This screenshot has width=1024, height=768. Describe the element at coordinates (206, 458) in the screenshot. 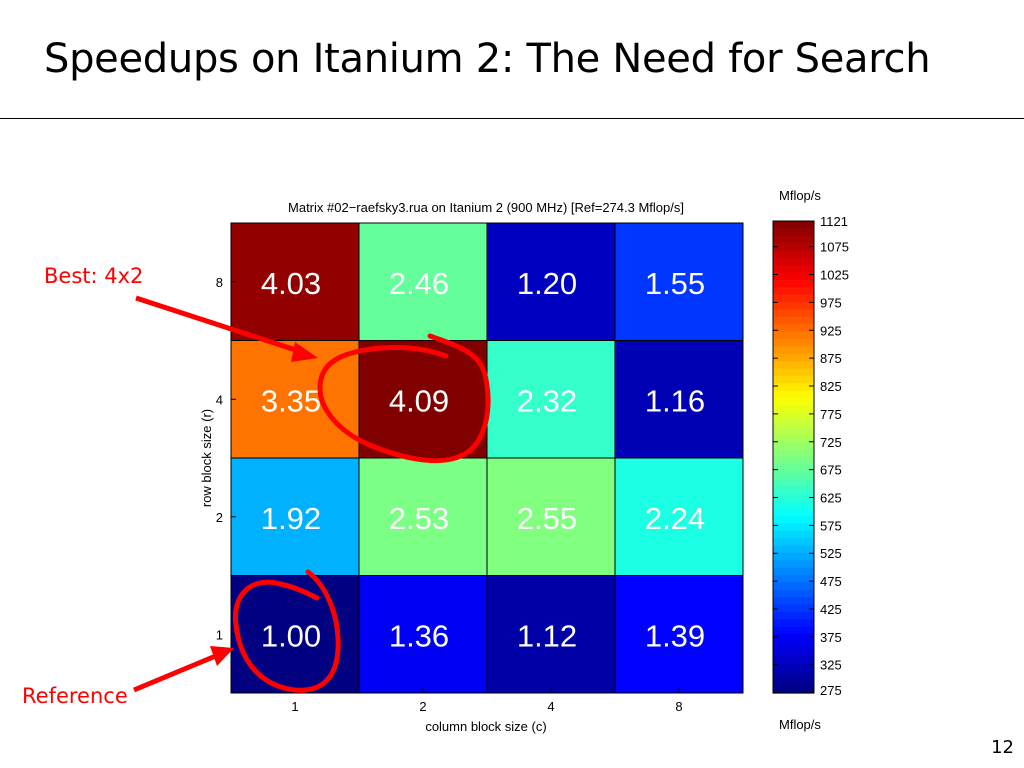

I see `y-axis-label: row block size (r)` at that location.